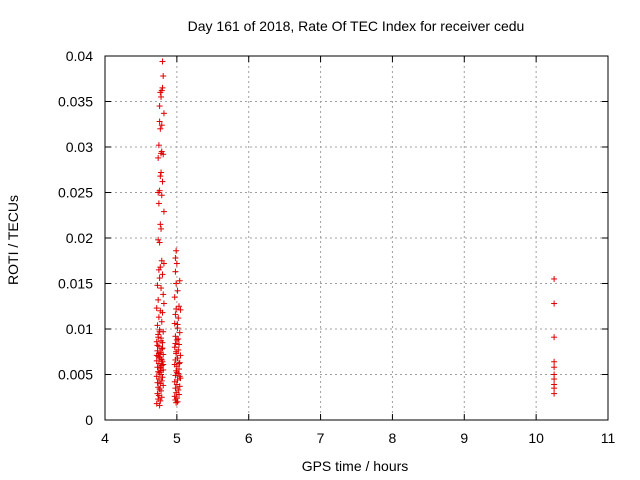 The image size is (640, 480). I want to click on x-tick-label: 4, so click(105, 438).